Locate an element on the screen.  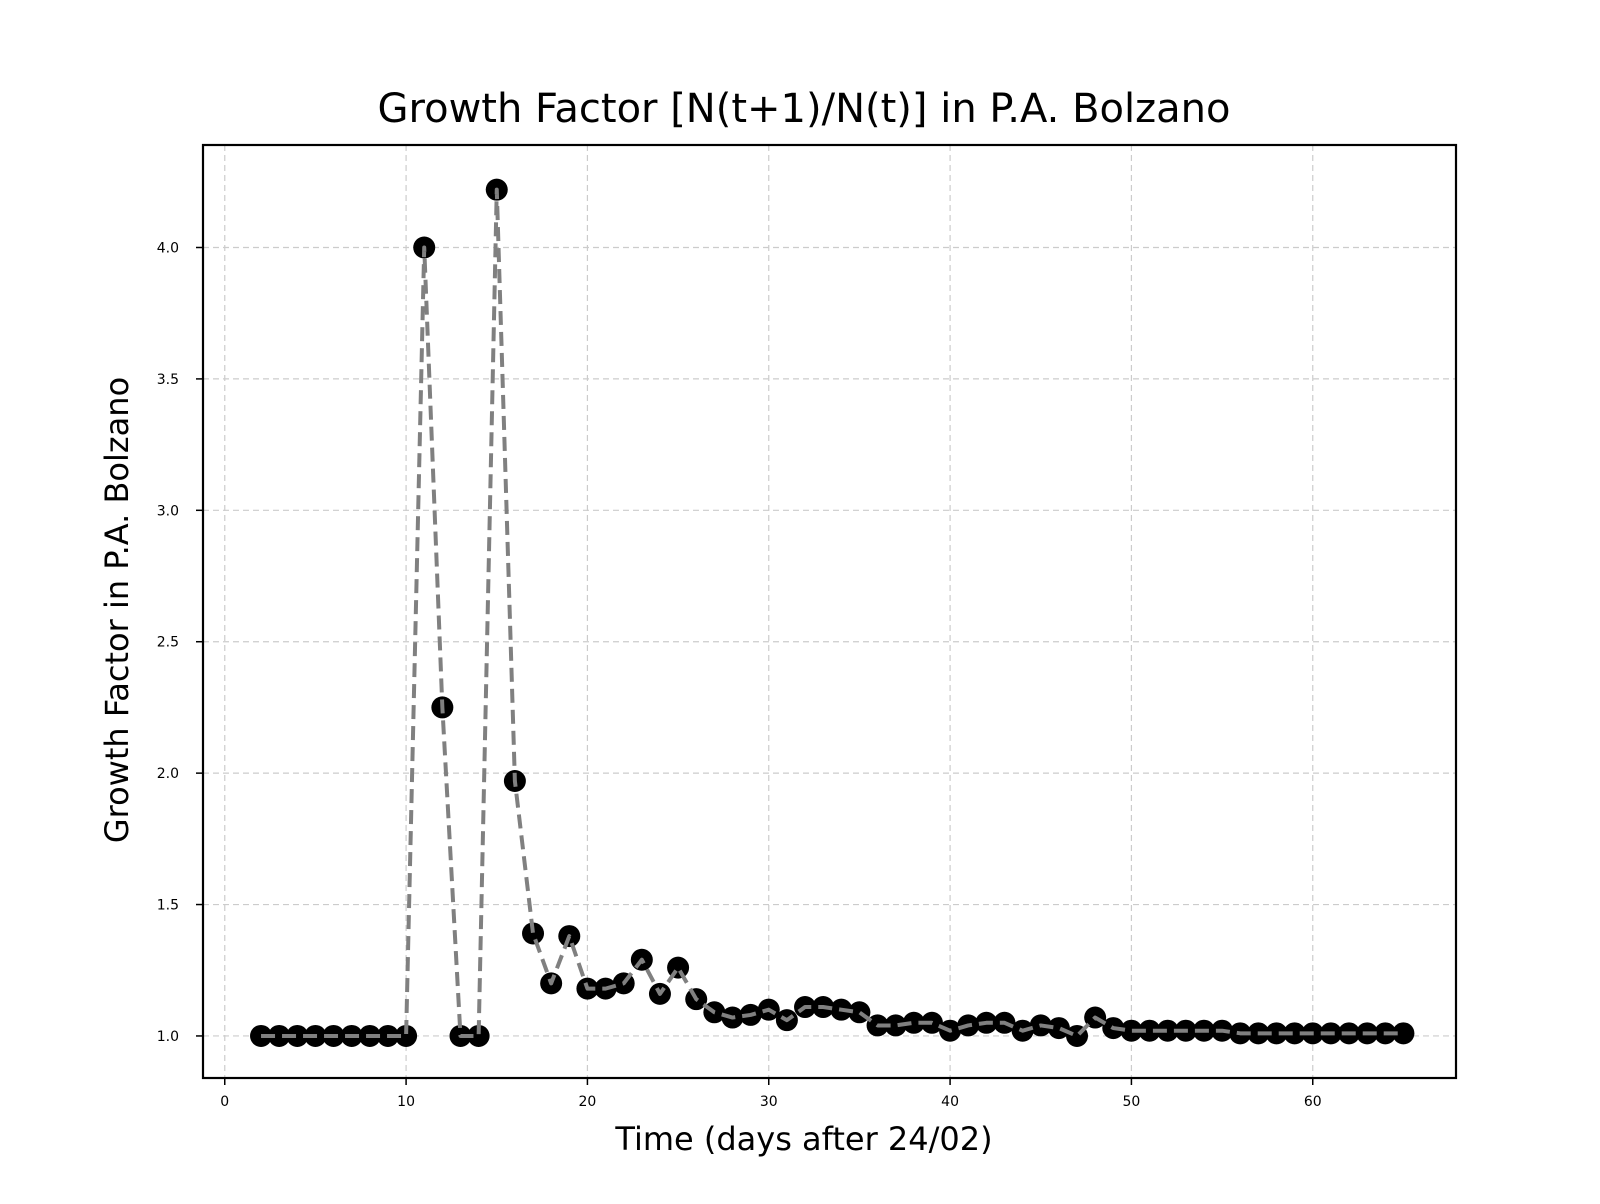
x-tick-label: 30 is located at coordinates (769, 1102).